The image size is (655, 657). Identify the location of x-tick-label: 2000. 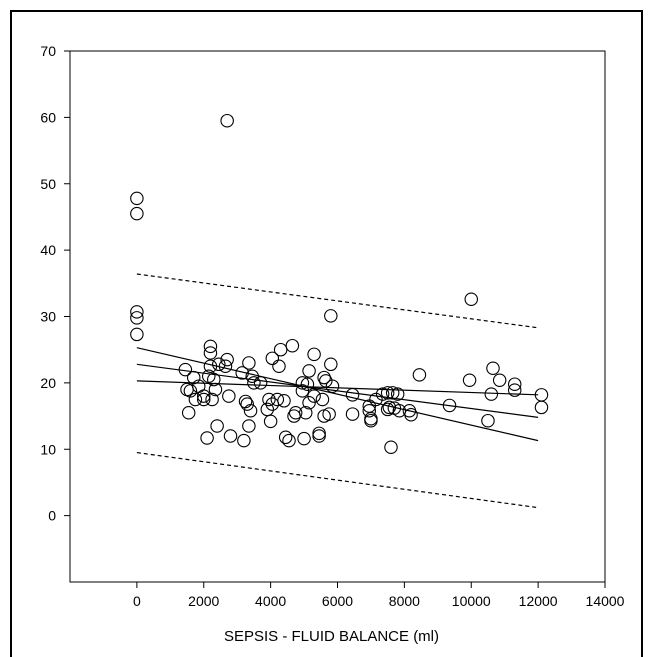
(203, 601).